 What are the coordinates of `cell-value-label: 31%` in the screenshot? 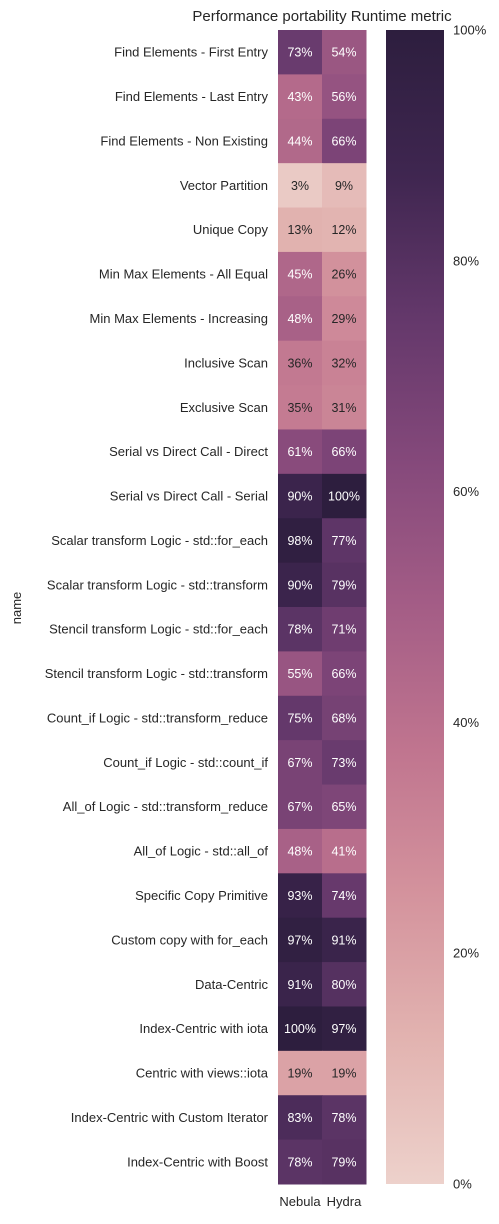 It's located at (343, 408).